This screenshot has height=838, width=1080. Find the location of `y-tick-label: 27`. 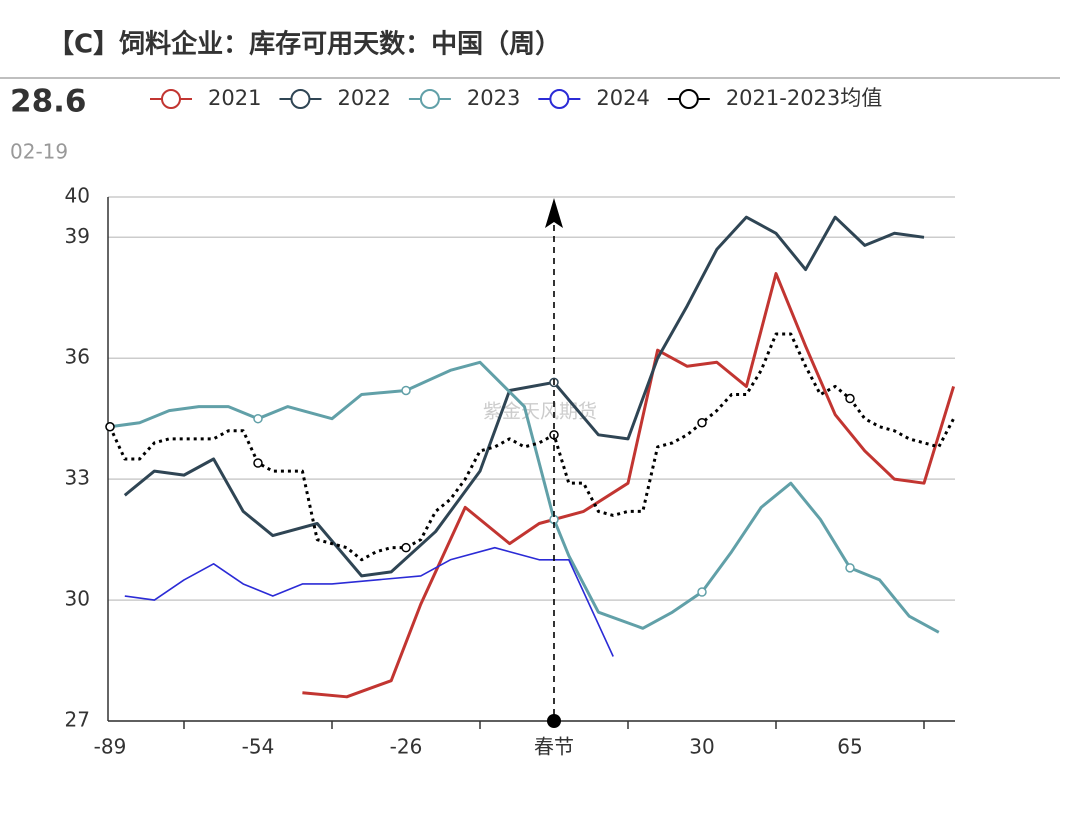

y-tick-label: 27 is located at coordinates (77, 720).